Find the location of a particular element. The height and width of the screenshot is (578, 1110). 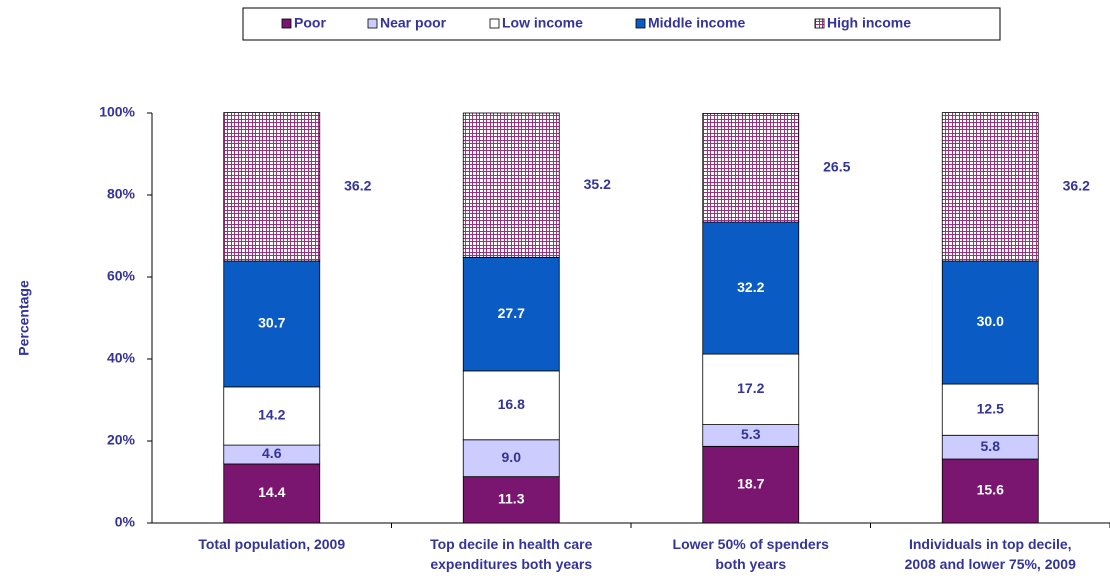

value-label: 27.7 is located at coordinates (511, 313).